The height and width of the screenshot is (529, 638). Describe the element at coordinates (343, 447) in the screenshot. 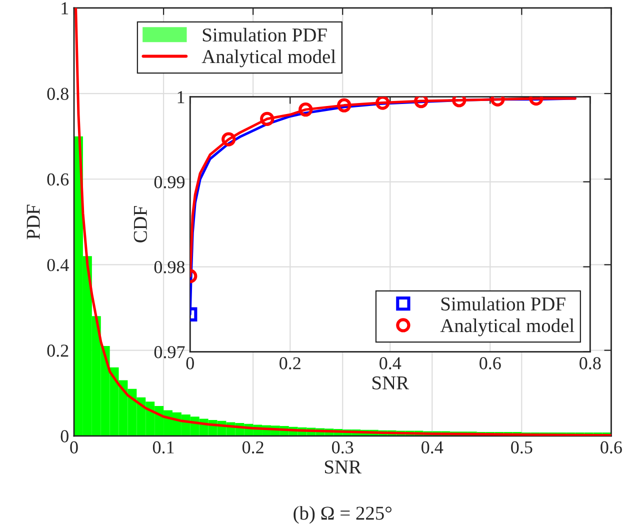

I see `x-tick-label: 0.3` at that location.